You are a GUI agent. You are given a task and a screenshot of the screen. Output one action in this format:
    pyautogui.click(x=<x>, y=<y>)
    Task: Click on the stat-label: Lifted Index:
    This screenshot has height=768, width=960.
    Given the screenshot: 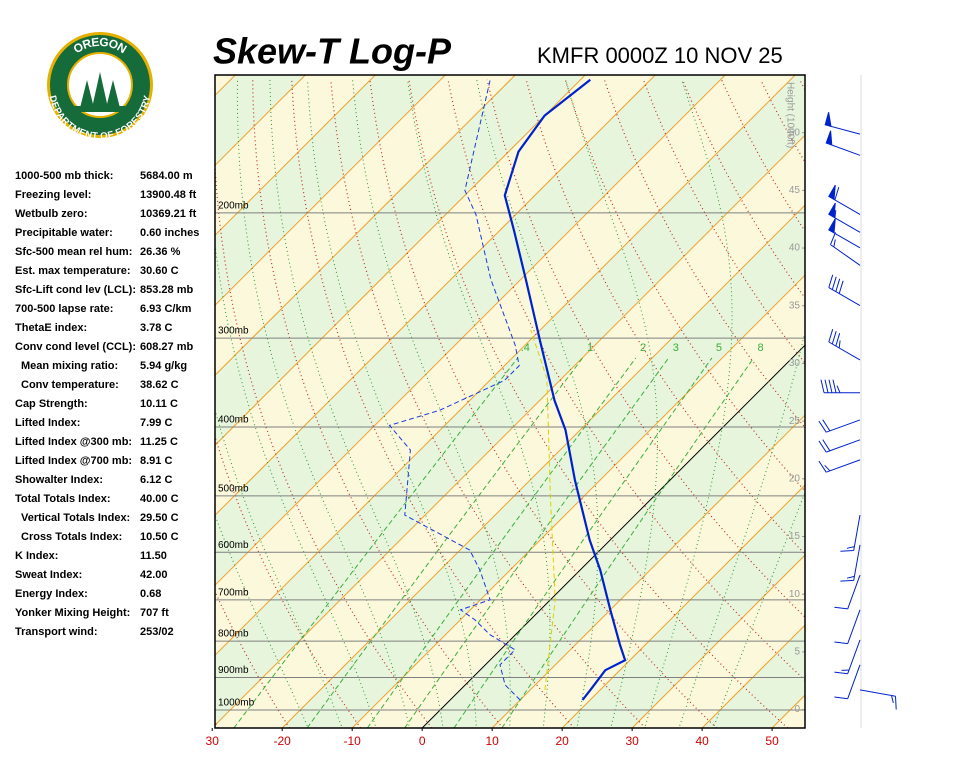 What is the action you would take?
    pyautogui.click(x=47, y=423)
    